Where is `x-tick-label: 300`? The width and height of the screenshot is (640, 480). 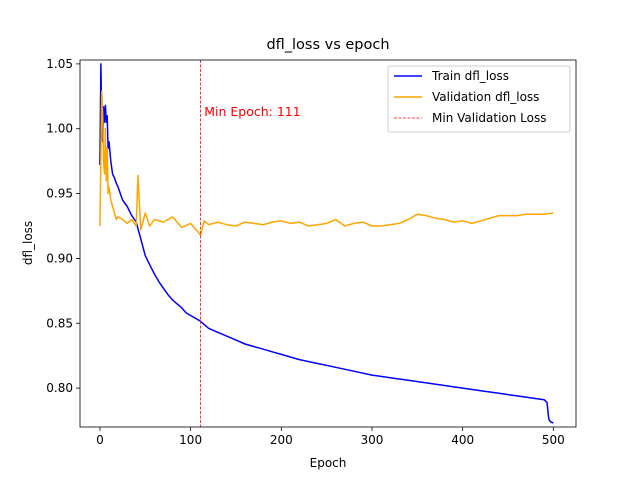
x-tick-label: 300 is located at coordinates (372, 440).